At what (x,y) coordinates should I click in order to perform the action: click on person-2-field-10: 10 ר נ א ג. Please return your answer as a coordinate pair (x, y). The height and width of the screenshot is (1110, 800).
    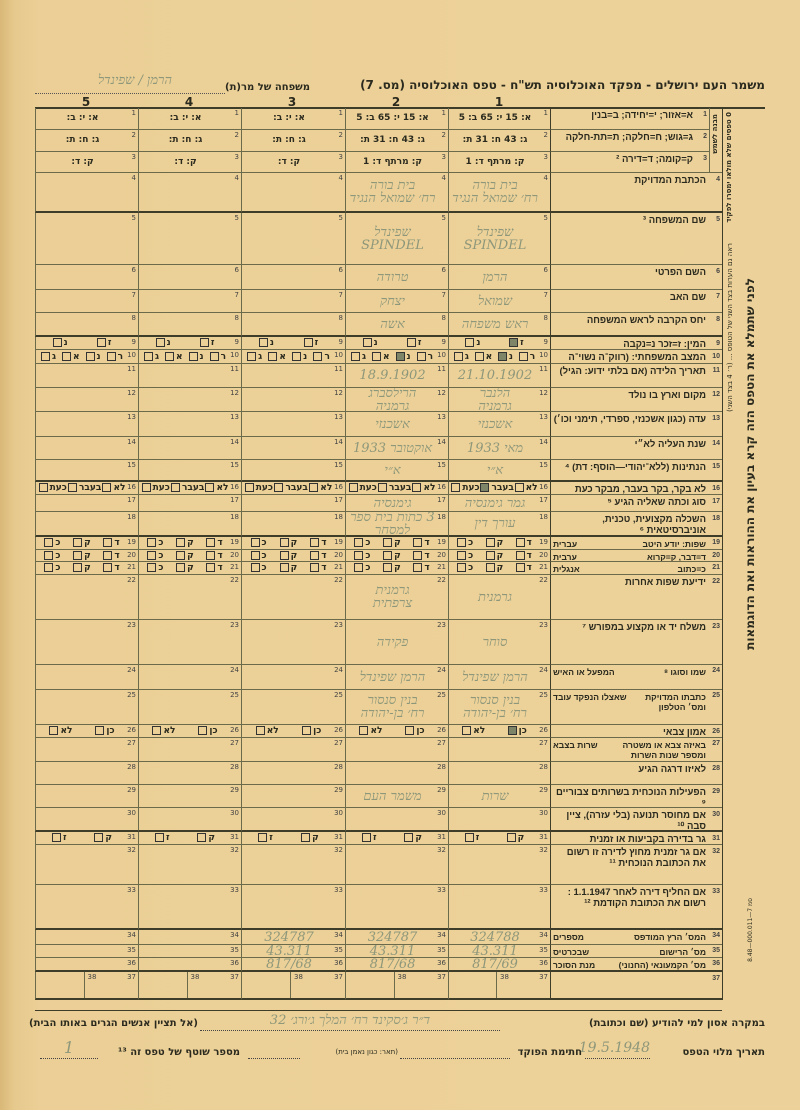
    Looking at the image, I should click on (396, 357).